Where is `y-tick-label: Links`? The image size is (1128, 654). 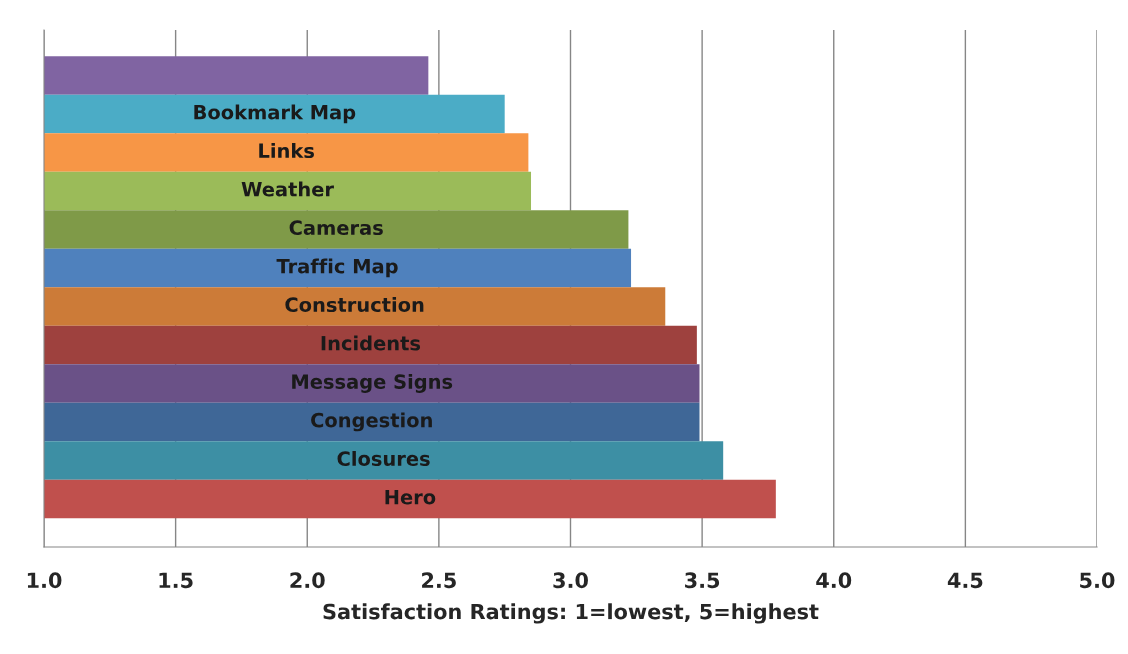 y-tick-label: Links is located at coordinates (286, 151).